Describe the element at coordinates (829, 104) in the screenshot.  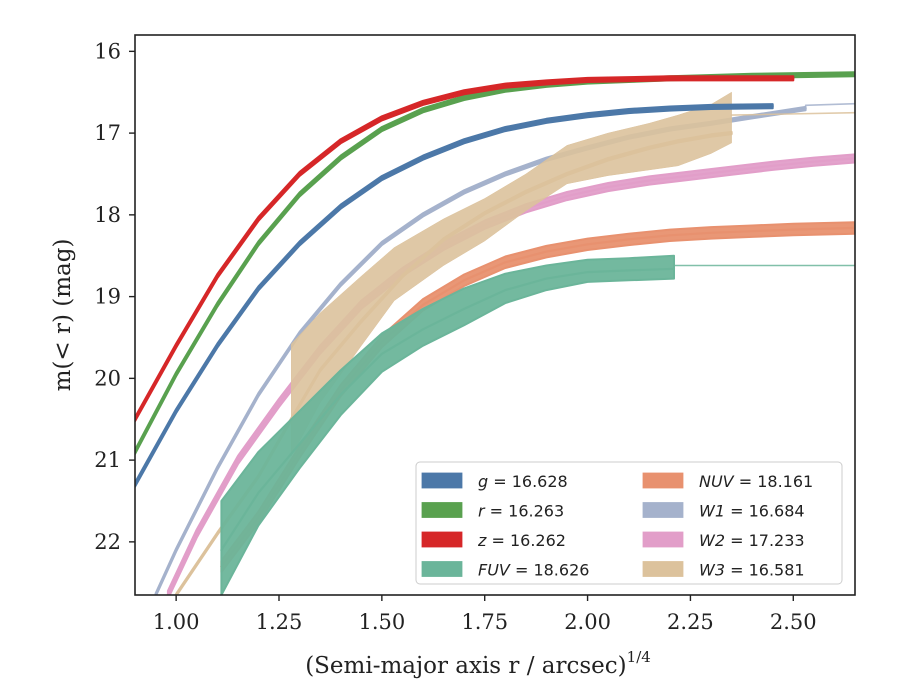
I see `series-w1-extrapolation-line` at that location.